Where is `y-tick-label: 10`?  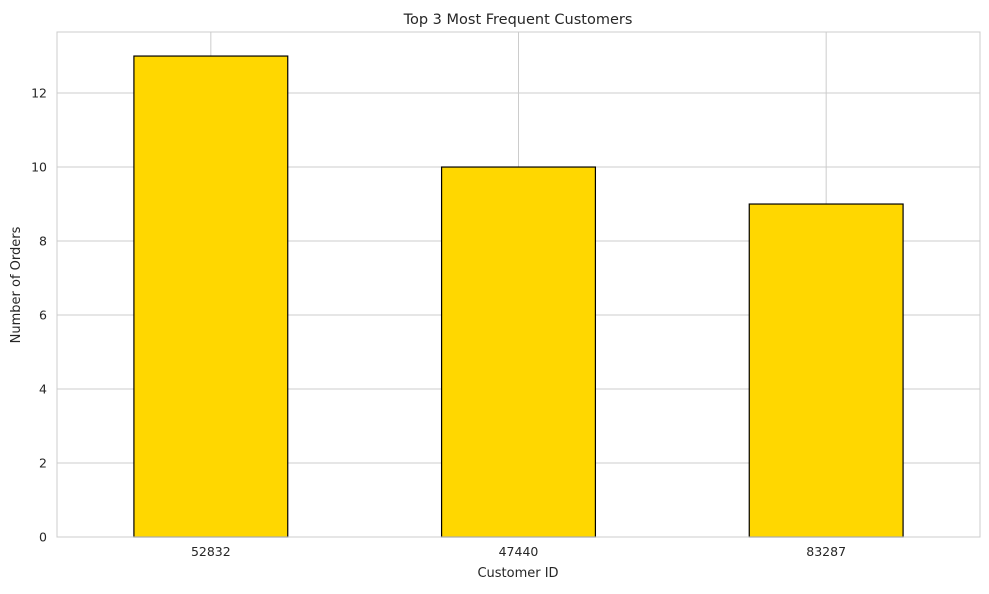 y-tick-label: 10 is located at coordinates (39, 167).